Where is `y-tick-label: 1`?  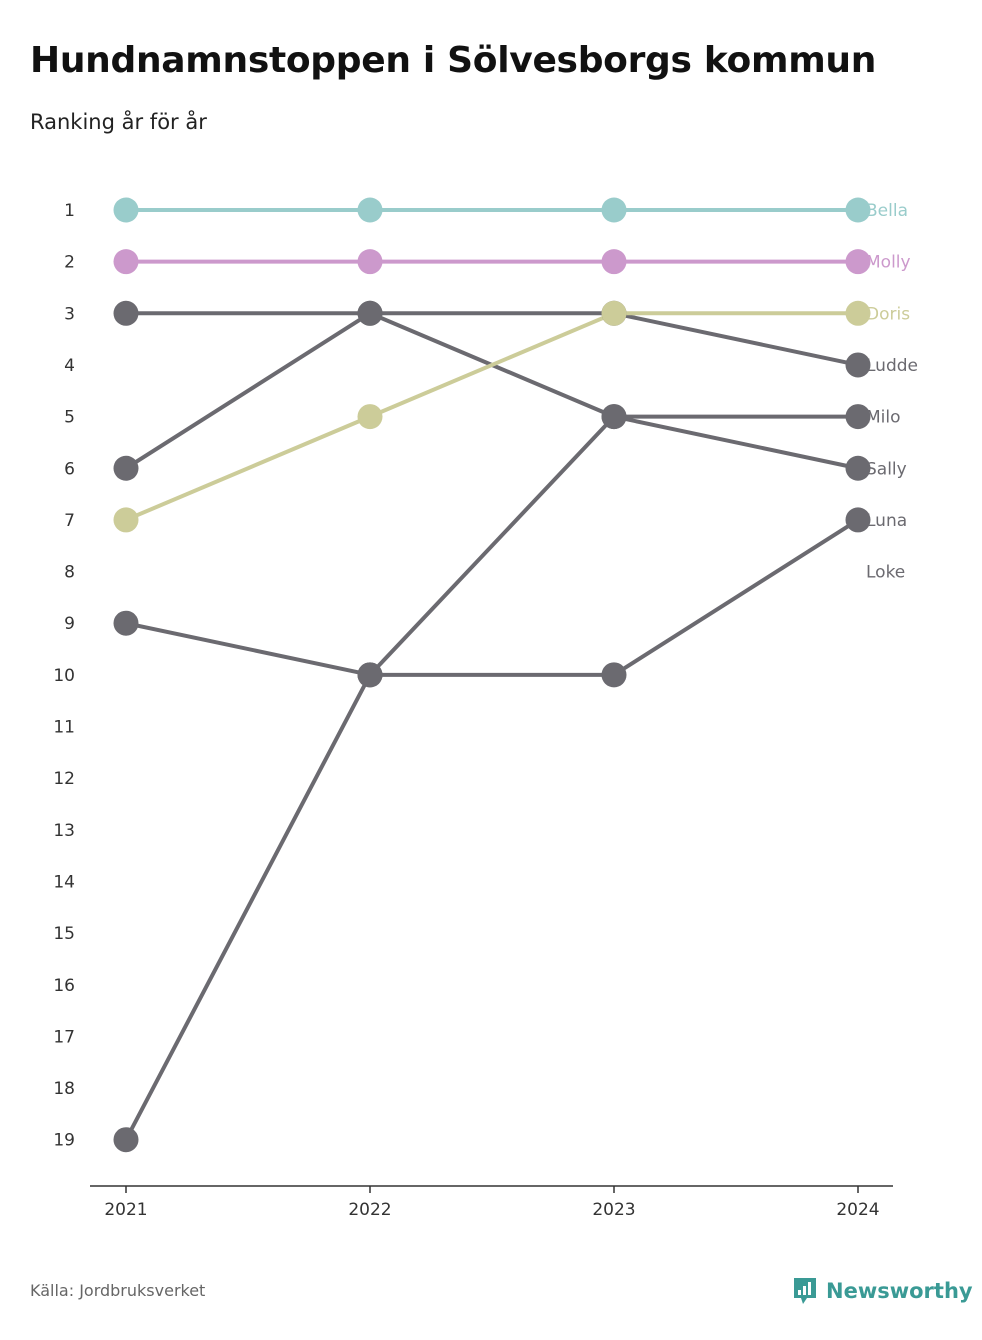
y-tick-label: 1 is located at coordinates (69, 211).